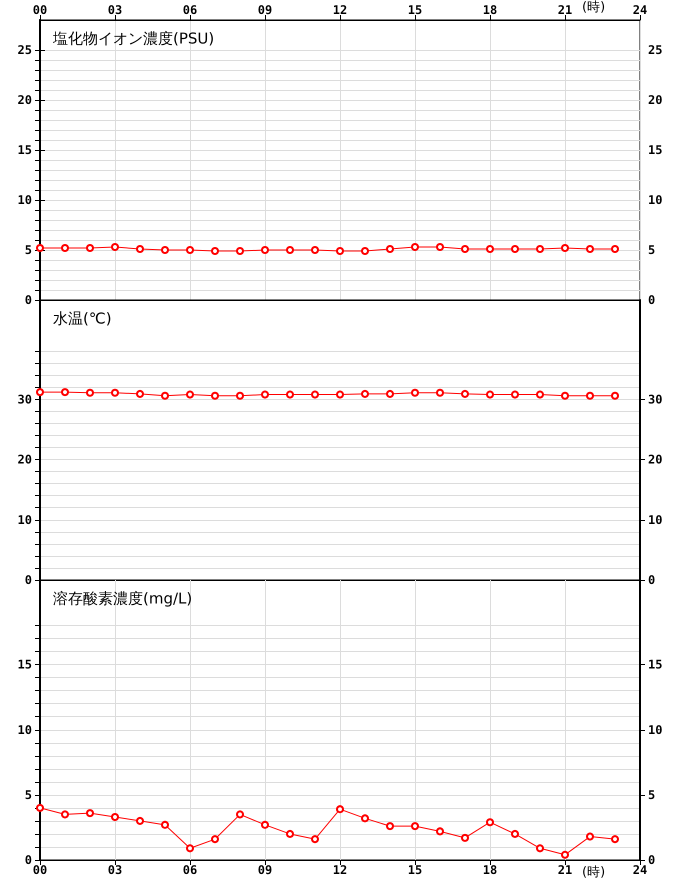 Image resolution: width=680 pixels, height=880 pixels. Describe the element at coordinates (133, 39) in the screenshot. I see `text: 塩化物イオン濃度(PSU)` at that location.